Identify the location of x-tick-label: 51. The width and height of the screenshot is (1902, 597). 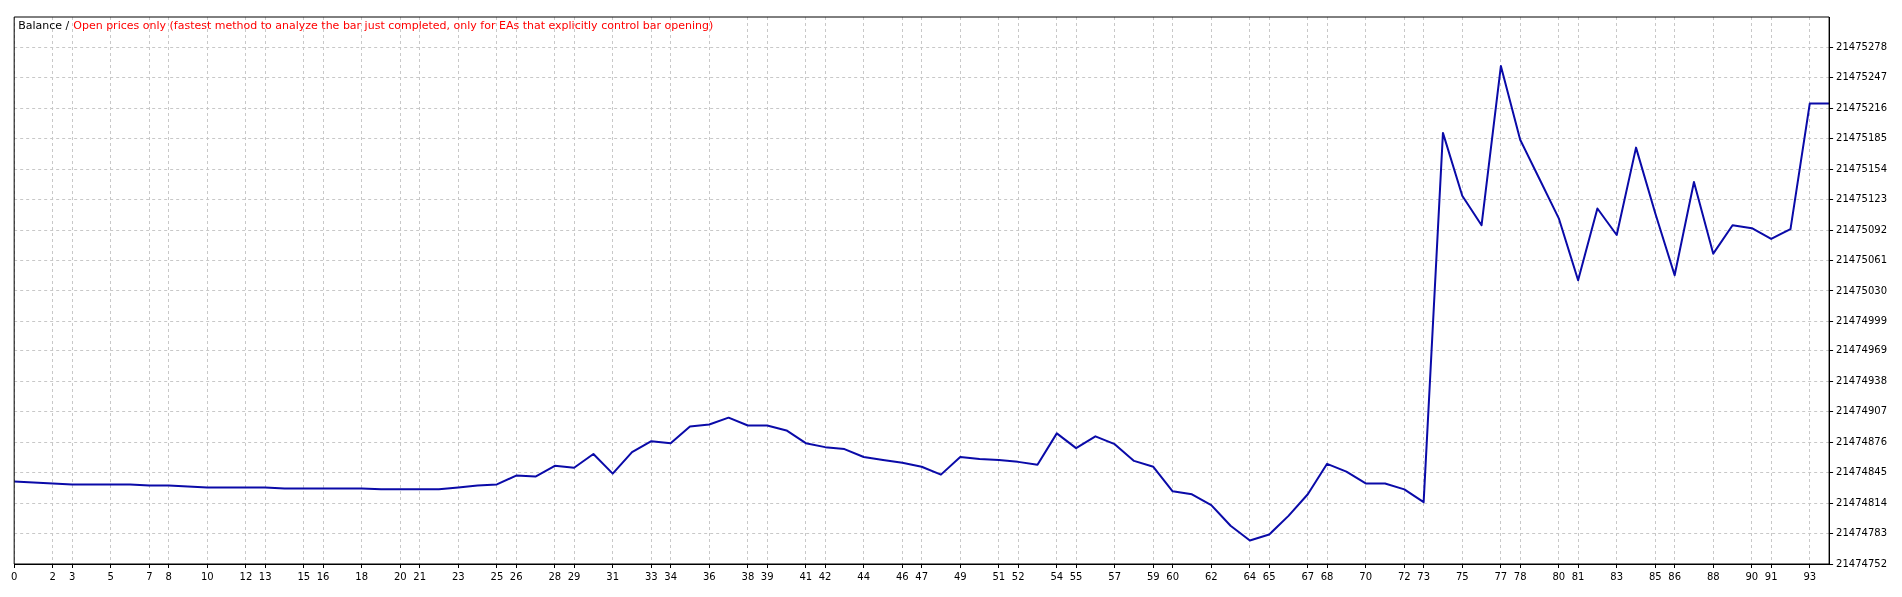
(999, 576).